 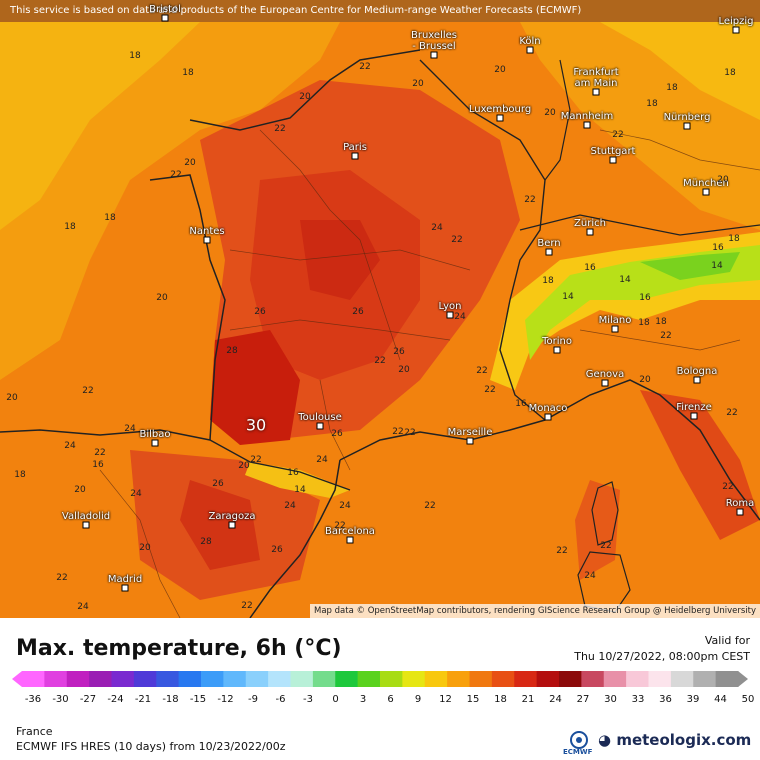 What do you see at coordinates (740, 503) in the screenshot?
I see `city-label: Roma` at bounding box center [740, 503].